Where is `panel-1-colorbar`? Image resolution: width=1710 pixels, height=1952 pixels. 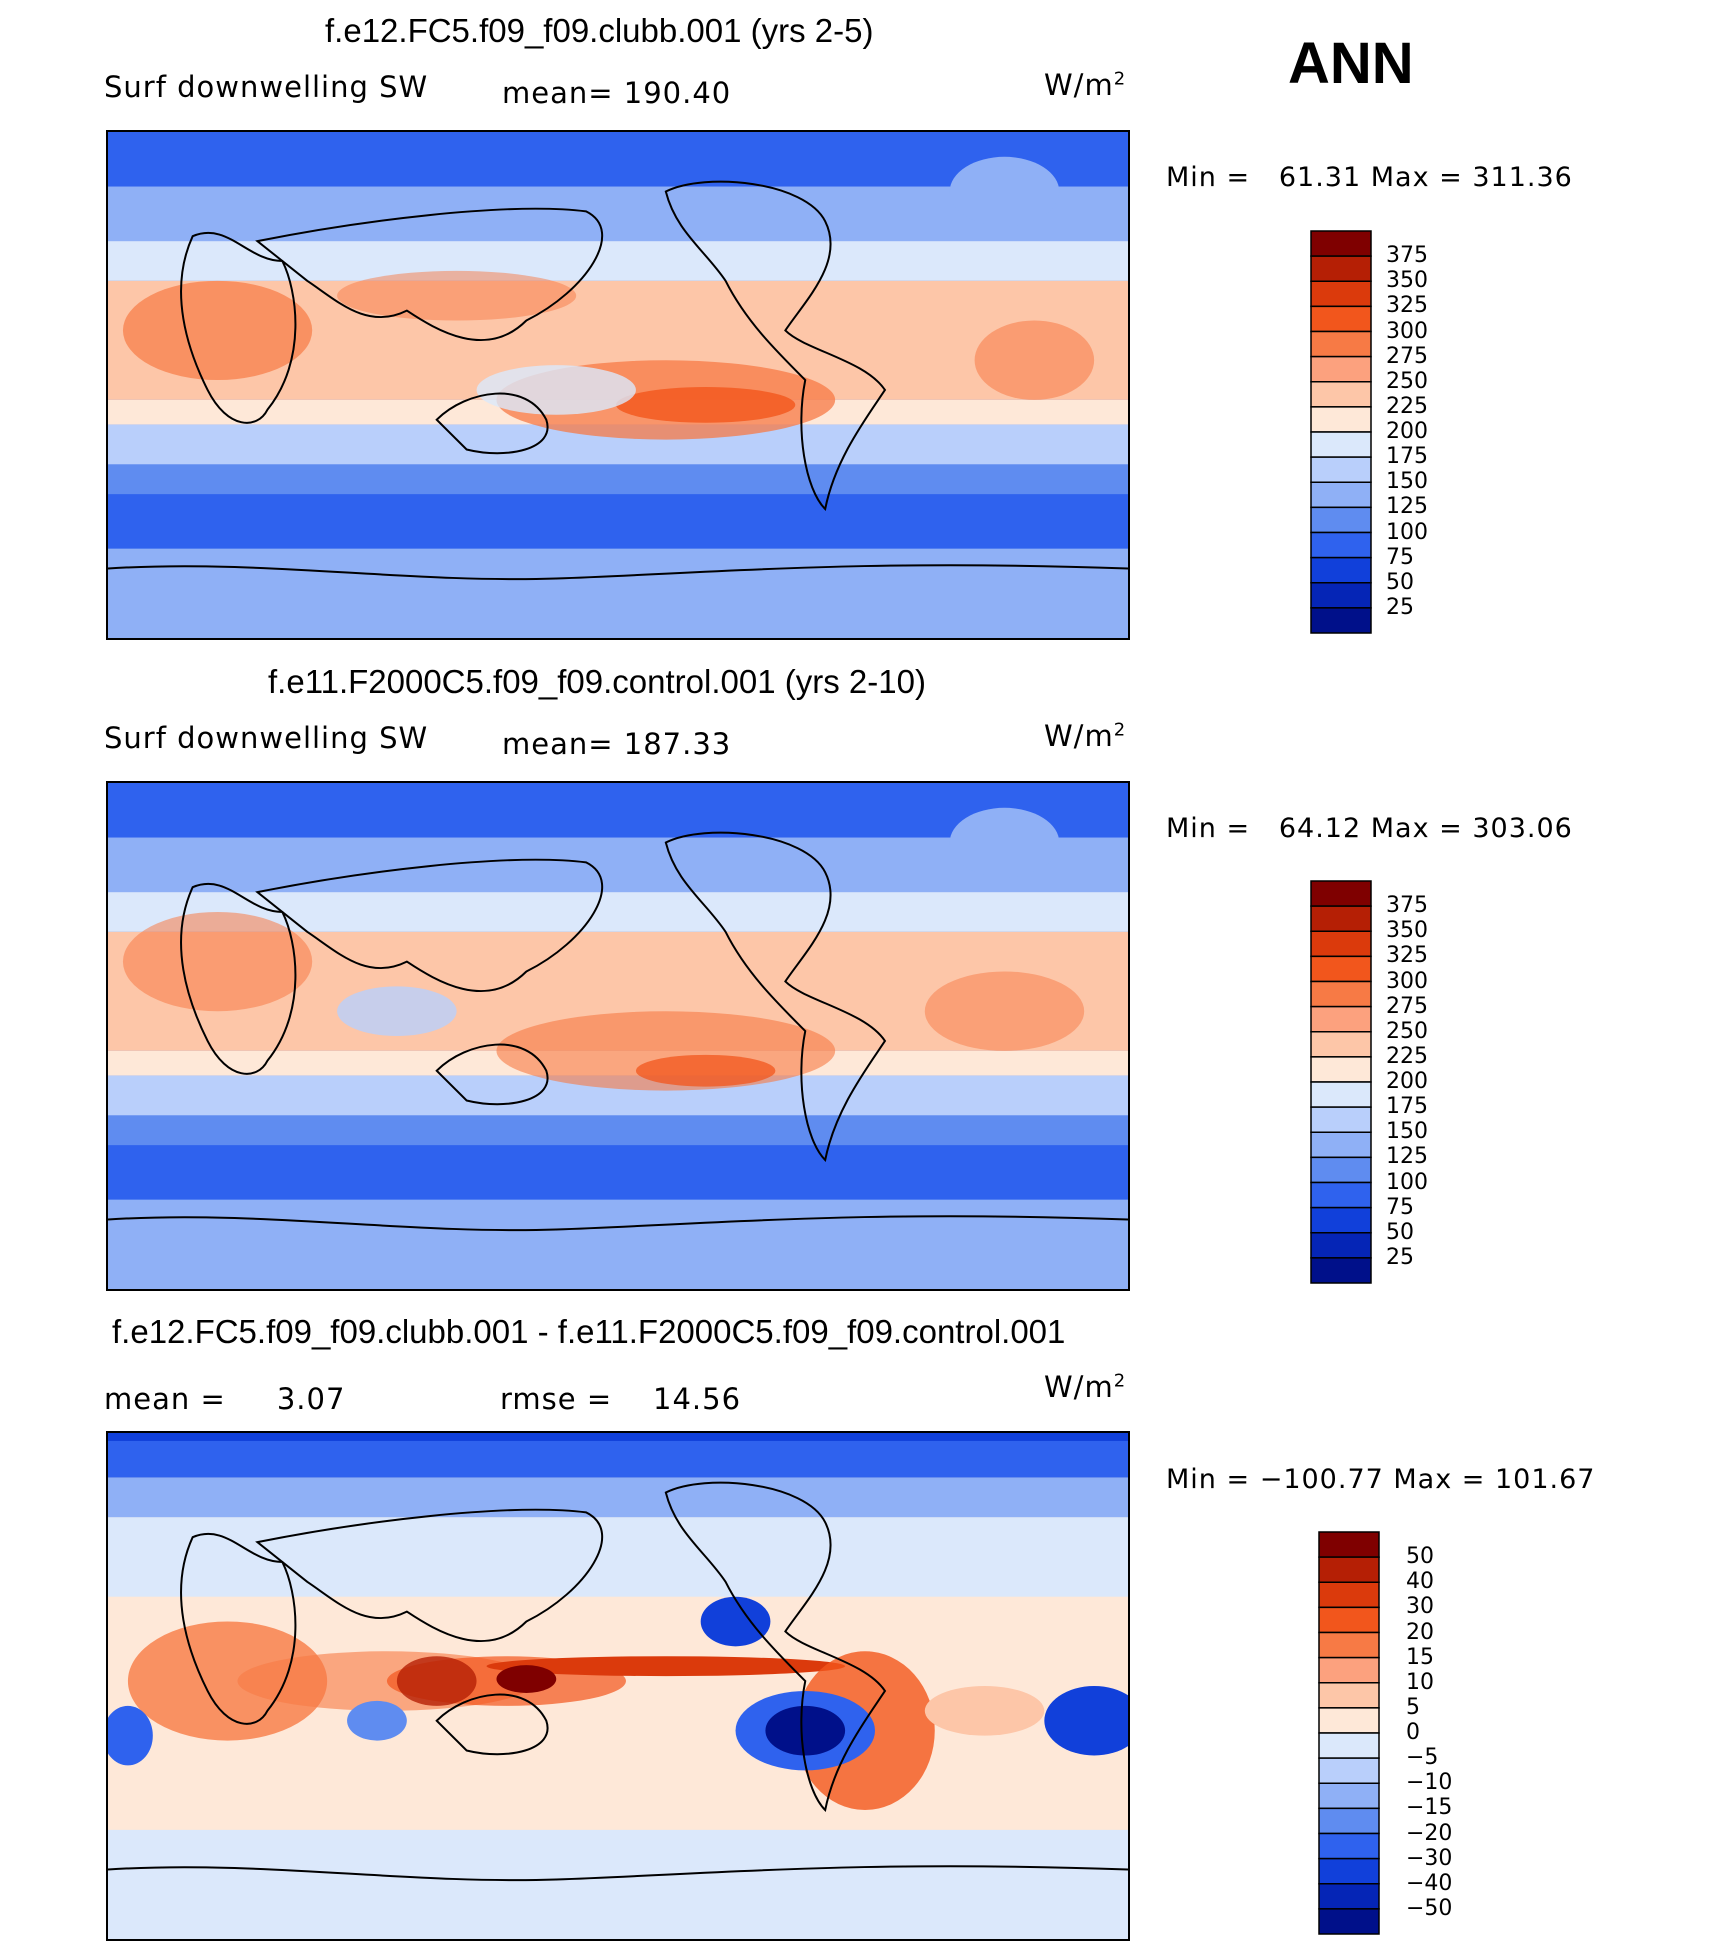 panel-1-colorbar is located at coordinates (1341, 434).